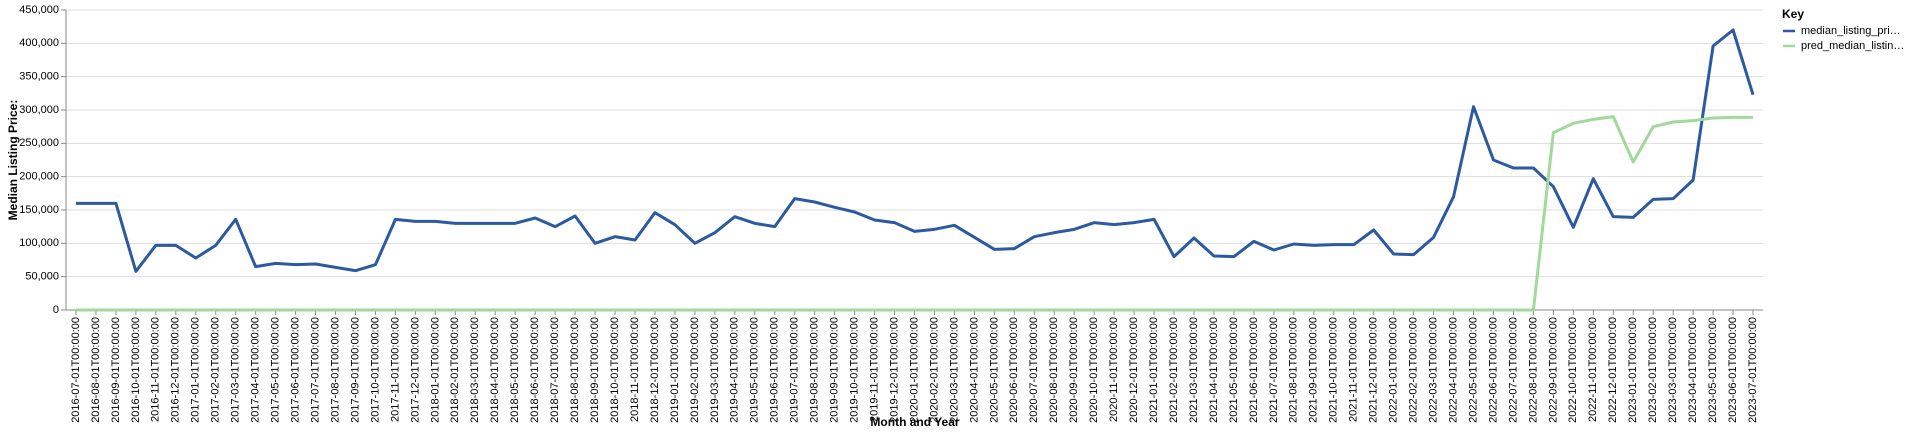  What do you see at coordinates (1713, 370) in the screenshot?
I see `x-tick-label: 2023-05-01T00:00:00` at bounding box center [1713, 370].